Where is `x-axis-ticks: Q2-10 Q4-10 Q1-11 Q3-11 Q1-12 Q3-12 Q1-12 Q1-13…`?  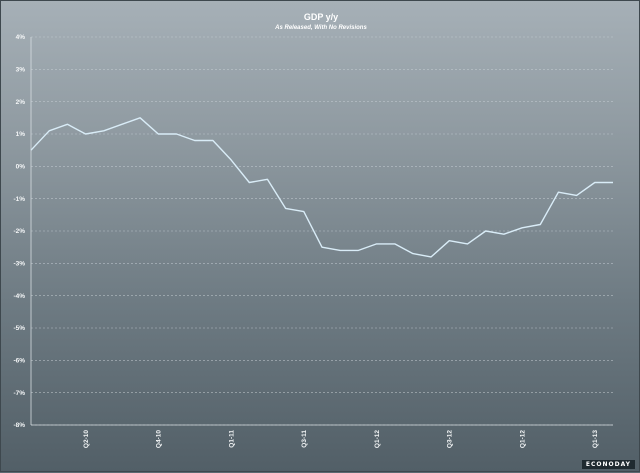 x-axis-ticks: Q2-10 Q4-10 Q1-11 Q3-11 Q1-12 Q3-12 Q1-12 Q1-13… is located at coordinates (361, 439).